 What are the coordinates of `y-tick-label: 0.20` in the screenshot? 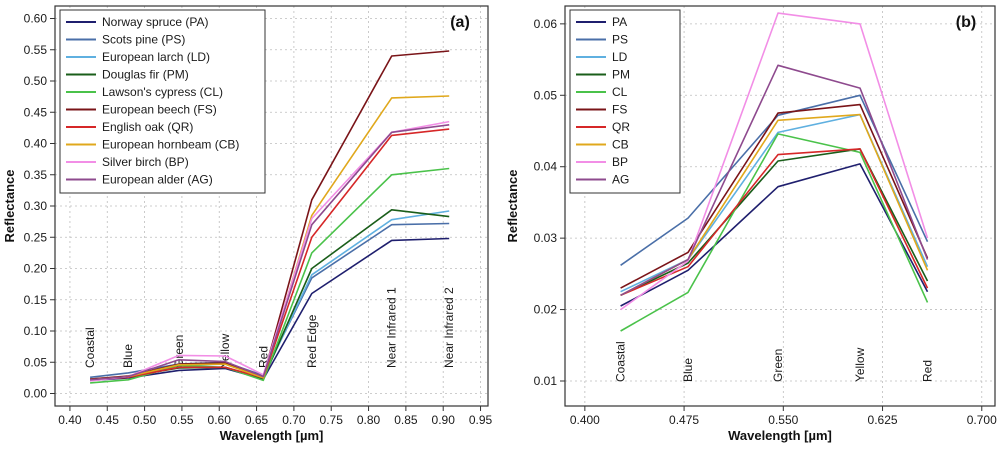 It's located at (36, 269).